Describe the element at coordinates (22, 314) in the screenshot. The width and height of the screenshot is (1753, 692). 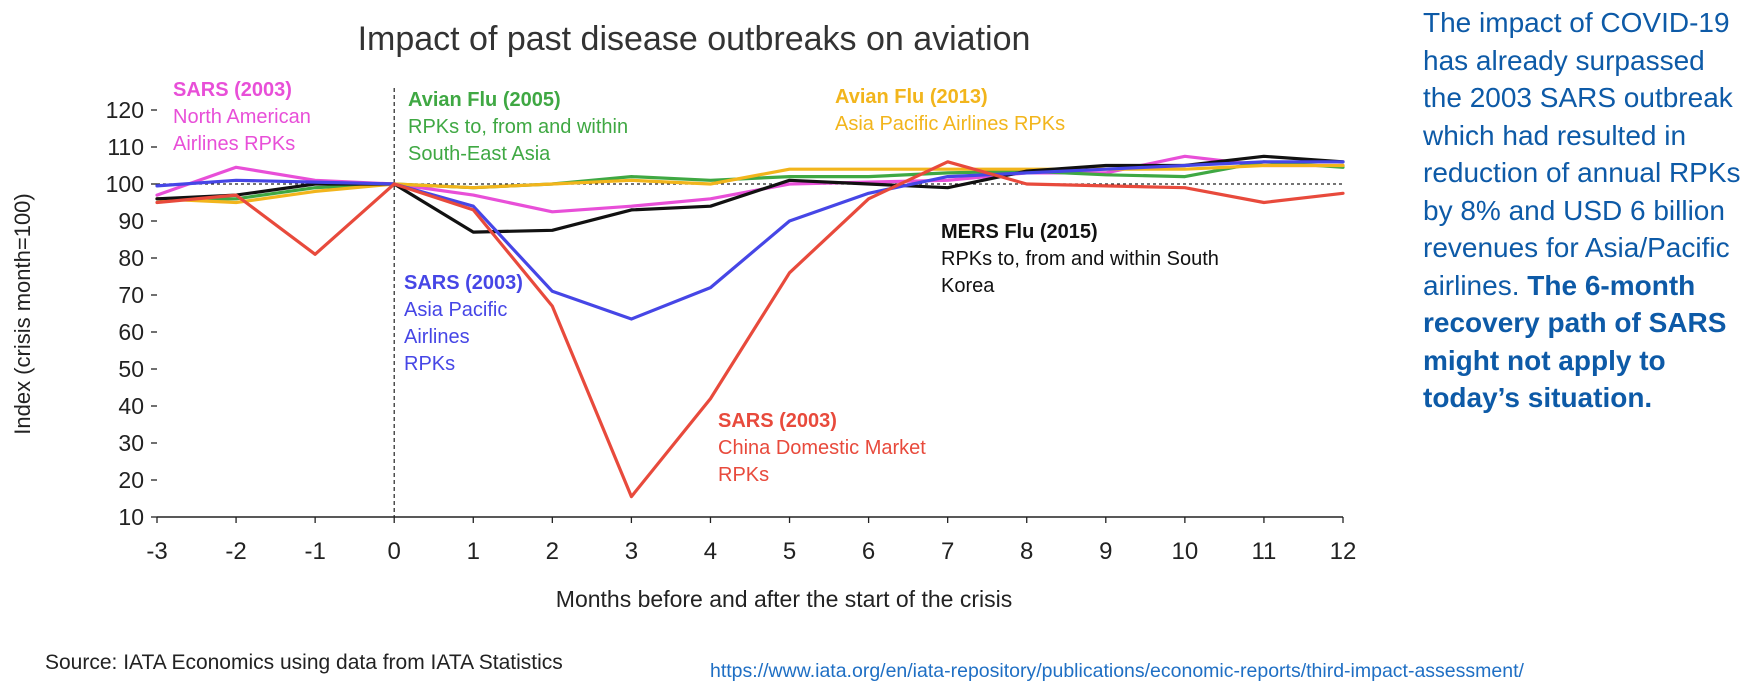
I see `y-axis-label: Index (crisis month=100)` at that location.